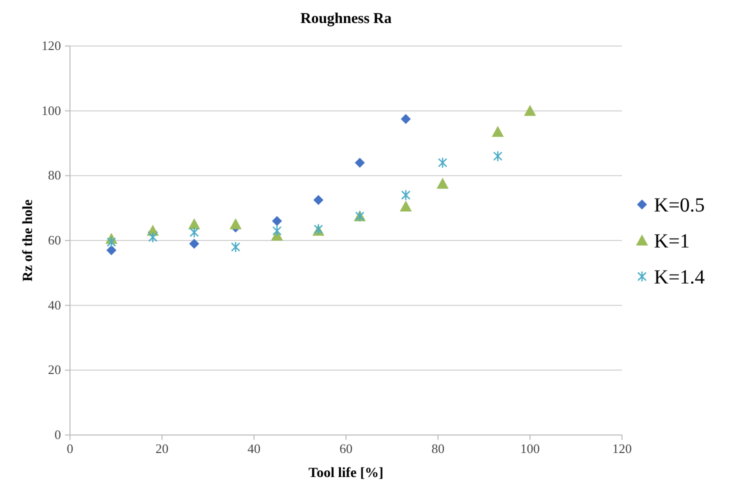  I want to click on x-tick-label: 120, so click(622, 448).